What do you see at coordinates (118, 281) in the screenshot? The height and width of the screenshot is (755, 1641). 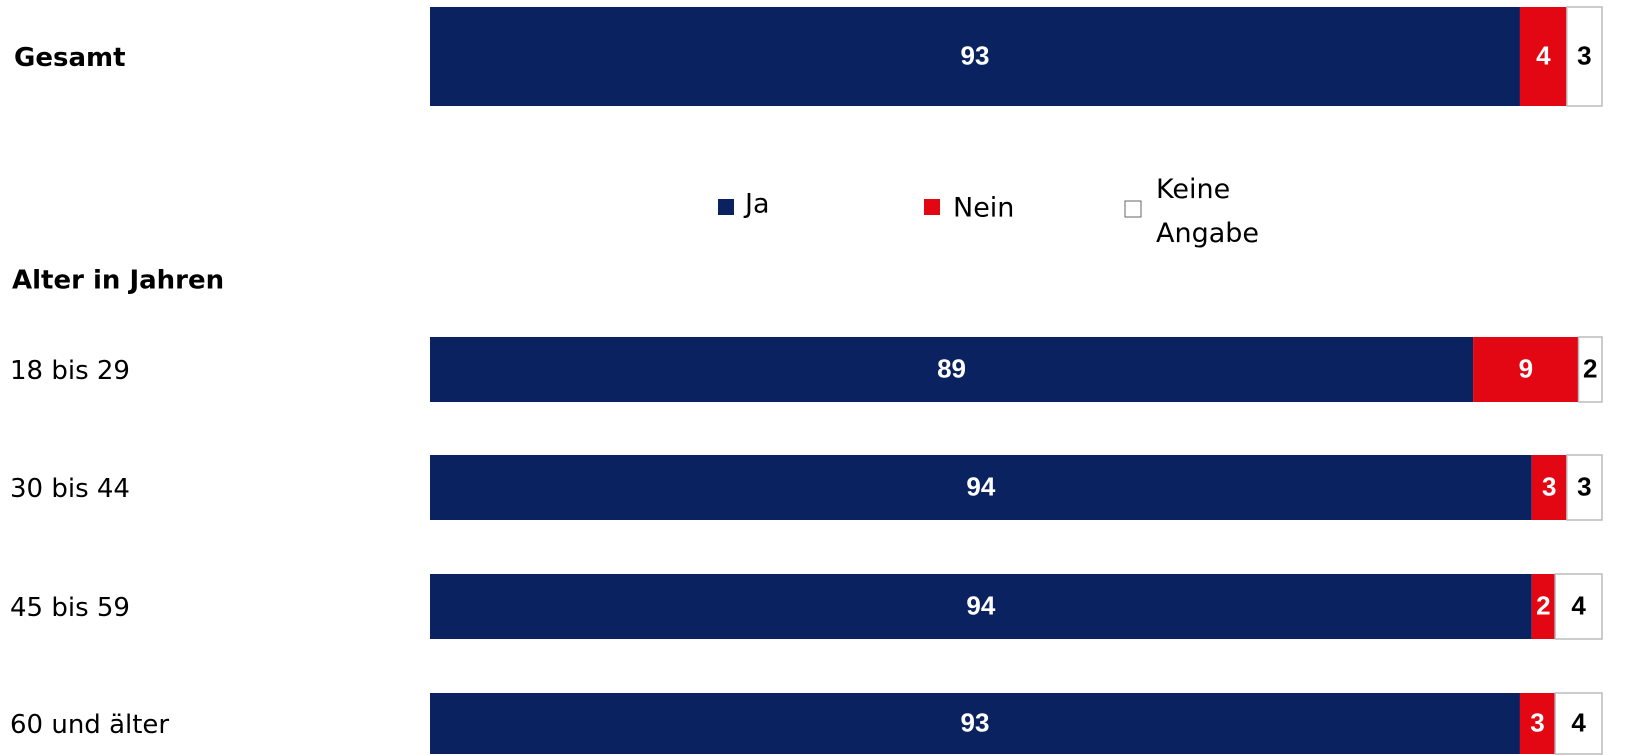 I see `section-label: Alter in Jahren` at bounding box center [118, 281].